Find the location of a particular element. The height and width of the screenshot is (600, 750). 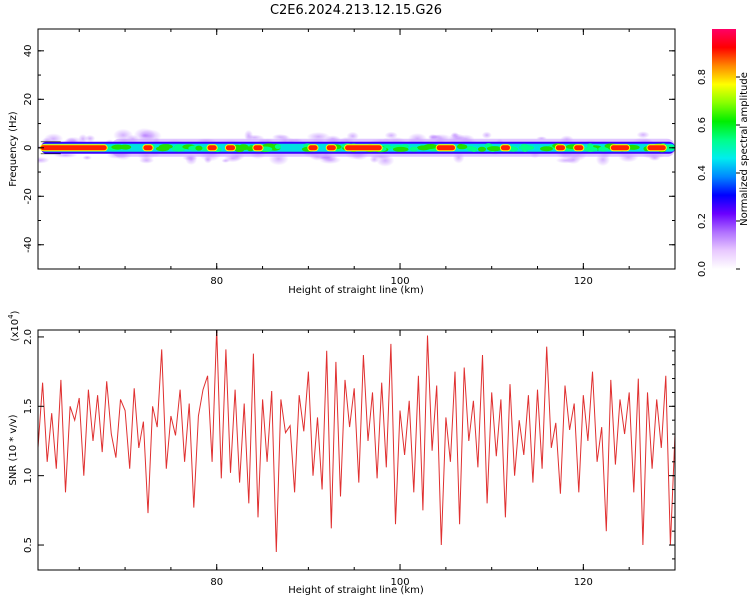

y-tick-label: 0.5 is located at coordinates (28, 545).